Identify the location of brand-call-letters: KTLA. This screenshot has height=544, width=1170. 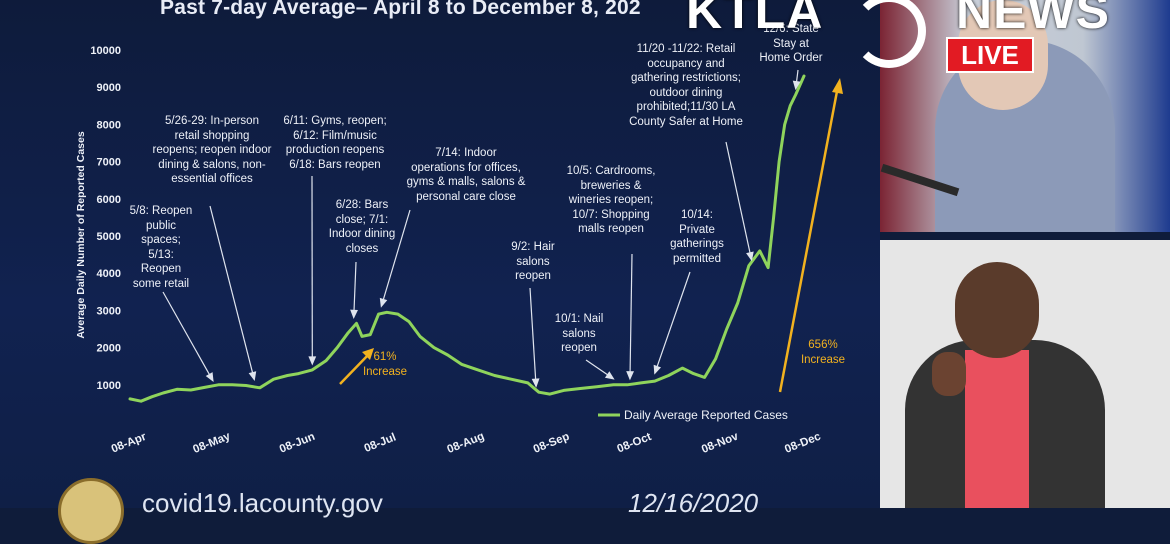
(754, 19).